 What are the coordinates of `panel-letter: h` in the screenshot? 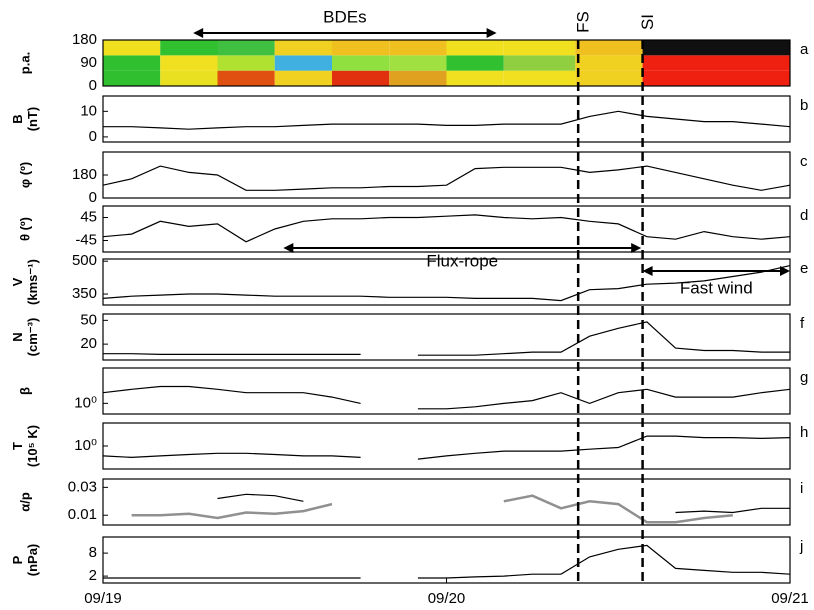 It's located at (804, 432).